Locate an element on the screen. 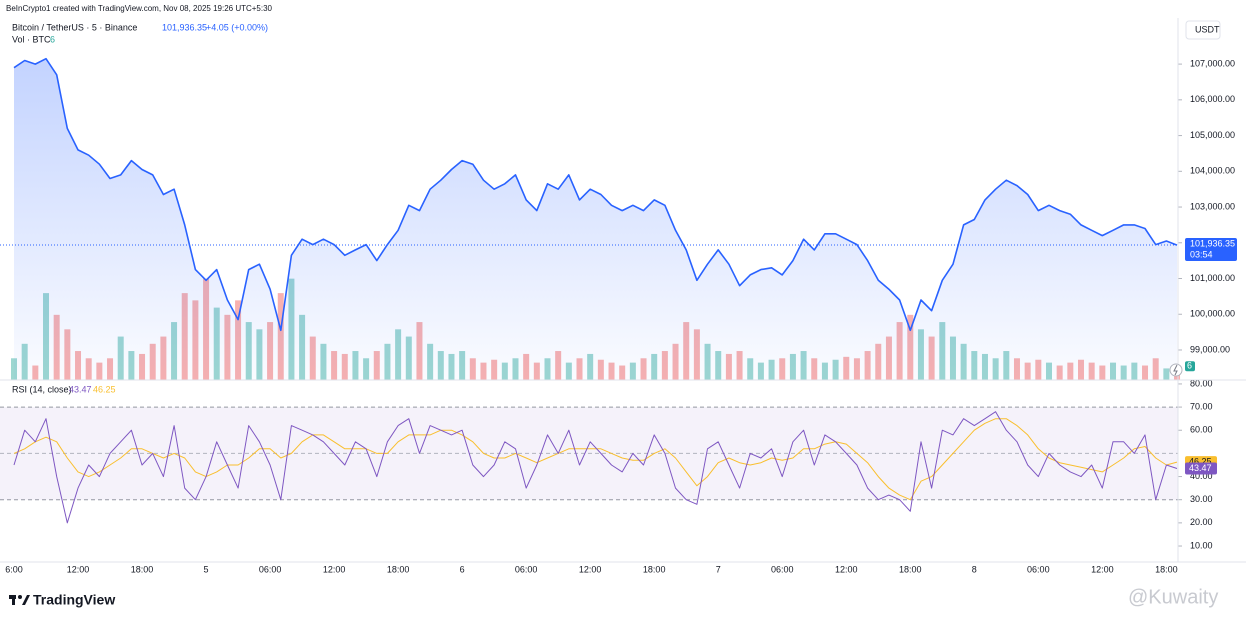  y-tick-label: 107,000.00 is located at coordinates (1212, 63).